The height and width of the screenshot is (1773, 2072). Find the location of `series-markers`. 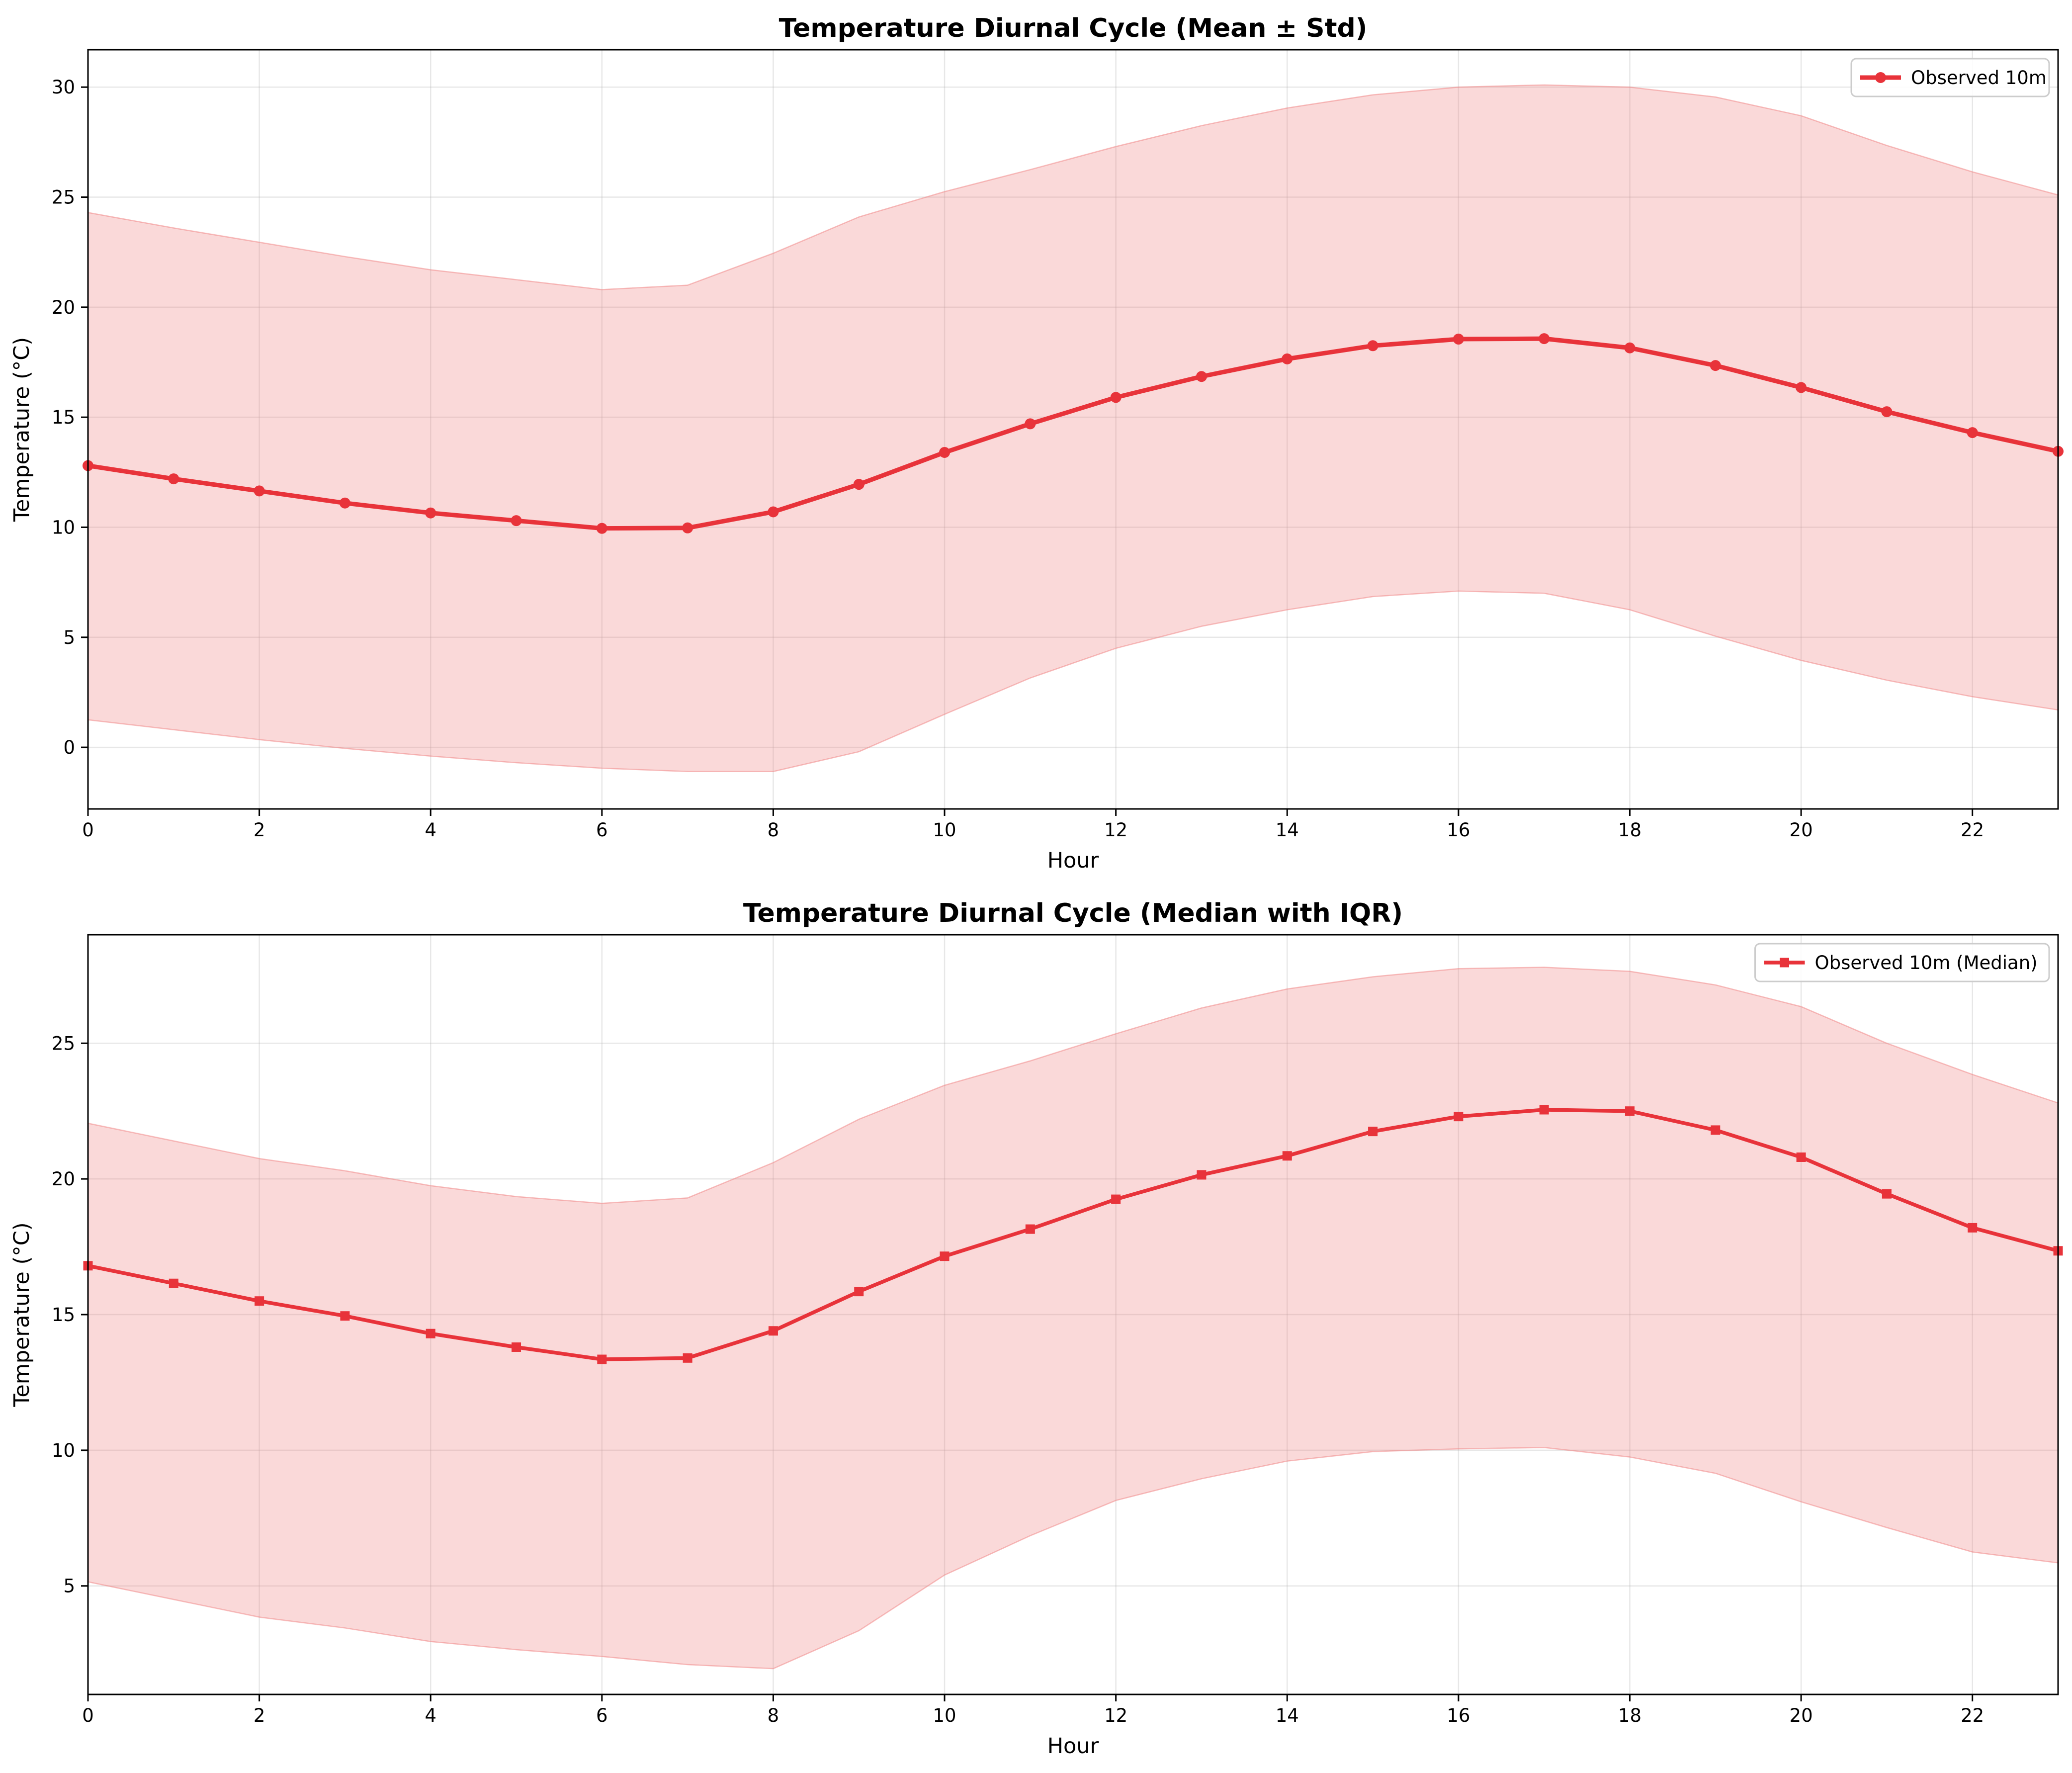

series-markers is located at coordinates (1073, 433).